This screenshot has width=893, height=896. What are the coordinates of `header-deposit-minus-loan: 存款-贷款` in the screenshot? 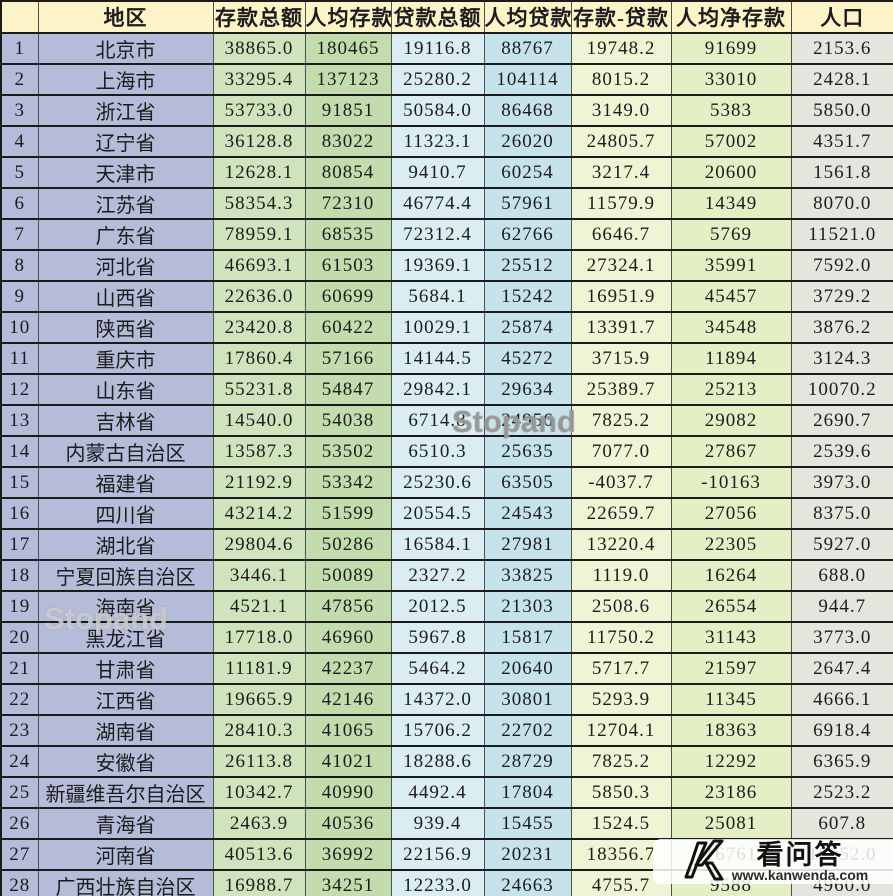 It's located at (621, 17).